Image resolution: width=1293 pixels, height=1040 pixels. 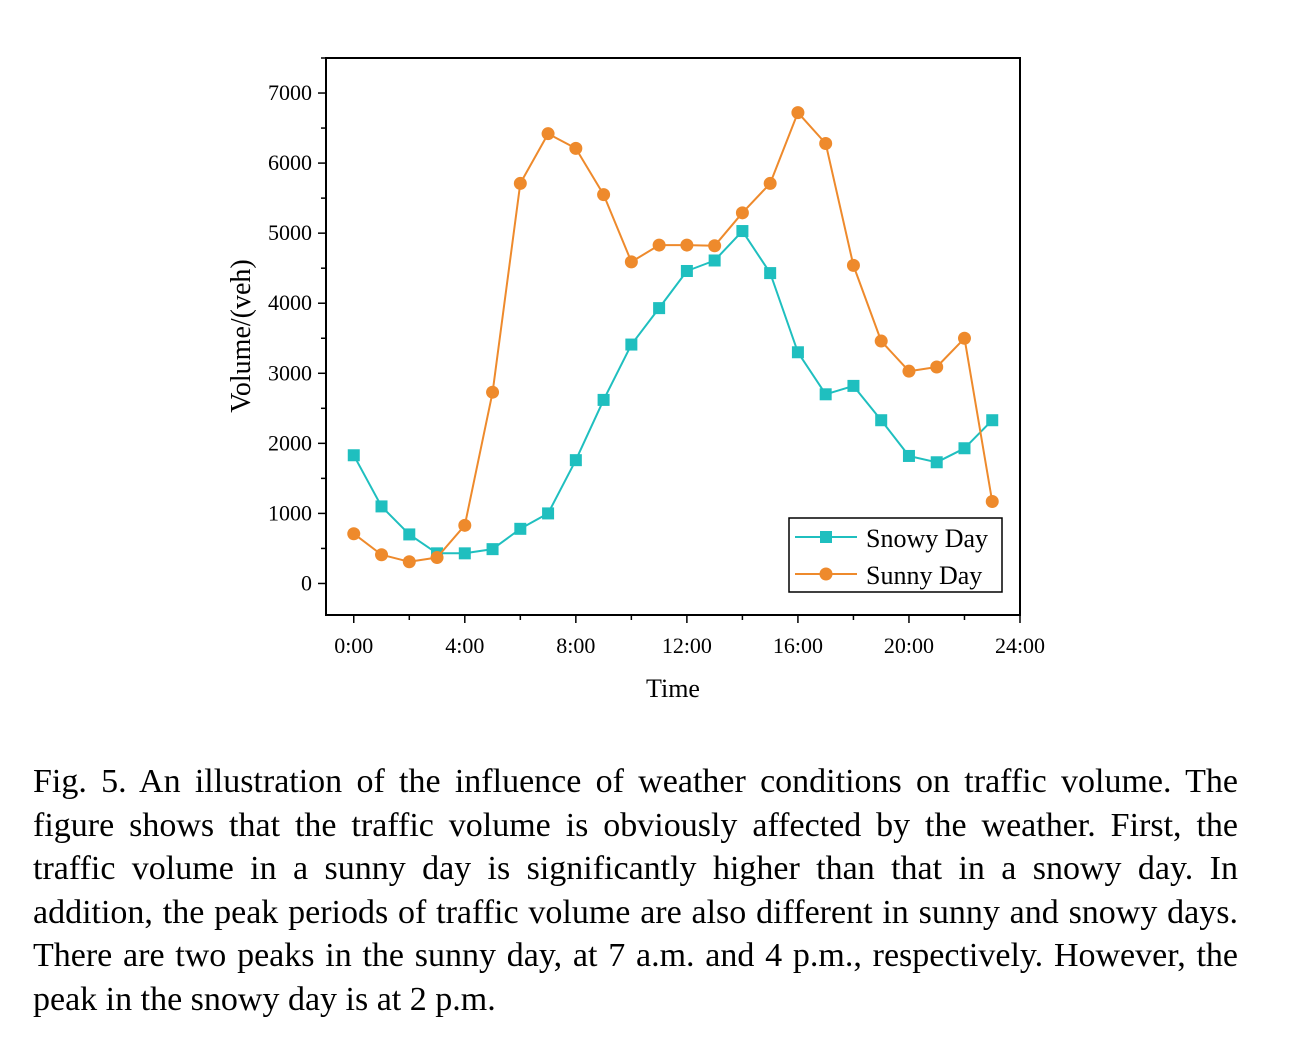 I want to click on legend: Snowy Day Sunny Day, so click(x=895, y=555).